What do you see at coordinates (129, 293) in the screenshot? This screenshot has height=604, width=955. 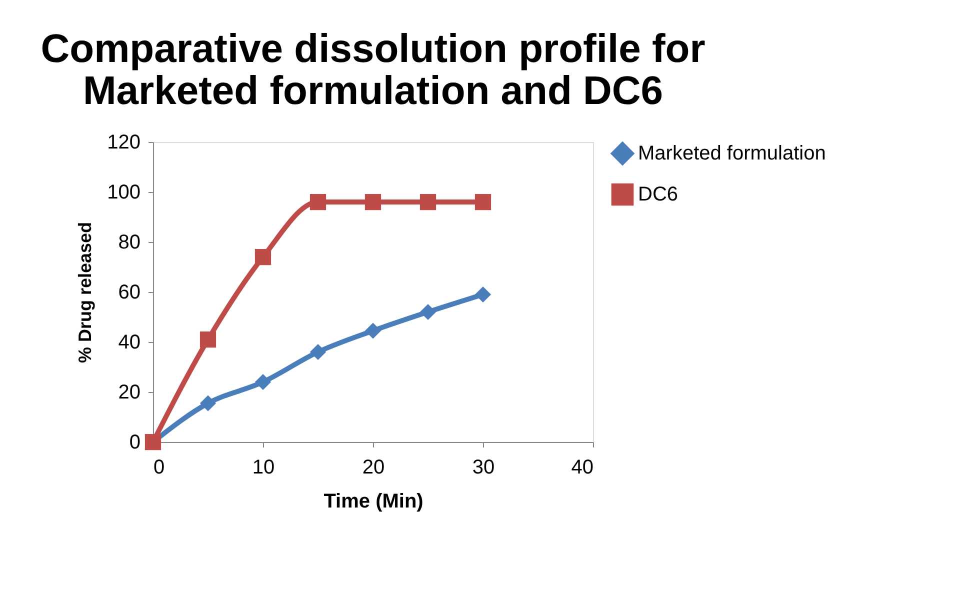 I see `y-tick-label: 60` at bounding box center [129, 293].